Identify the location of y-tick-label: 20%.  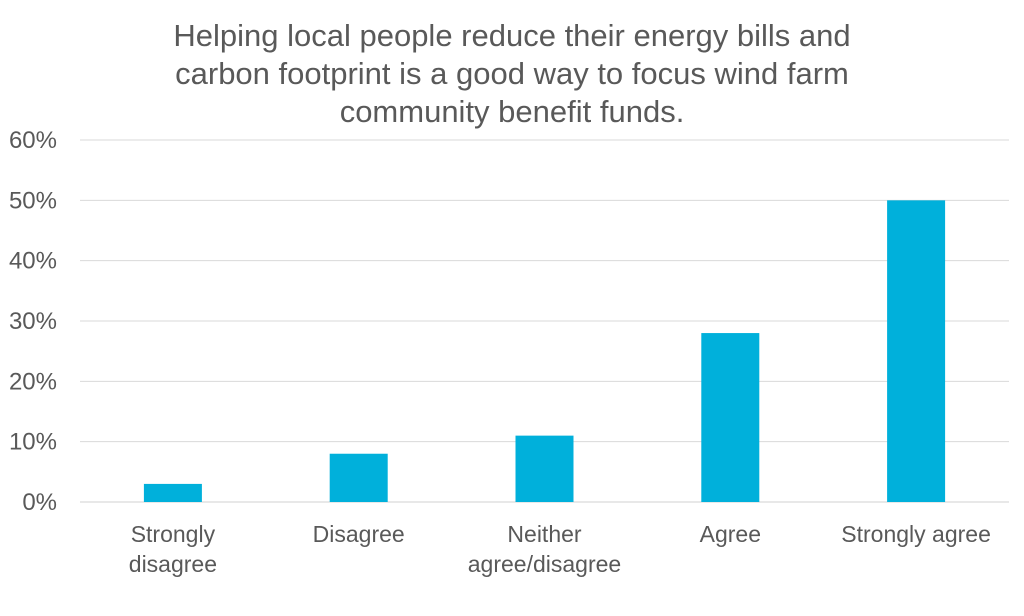
(33, 381).